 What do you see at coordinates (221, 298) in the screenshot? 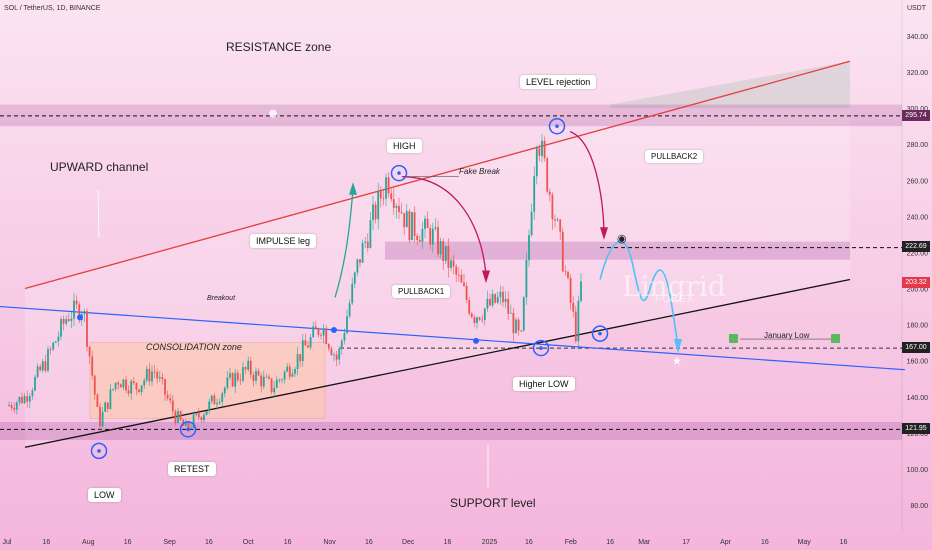
I see `breakout-label: Breakout` at bounding box center [221, 298].